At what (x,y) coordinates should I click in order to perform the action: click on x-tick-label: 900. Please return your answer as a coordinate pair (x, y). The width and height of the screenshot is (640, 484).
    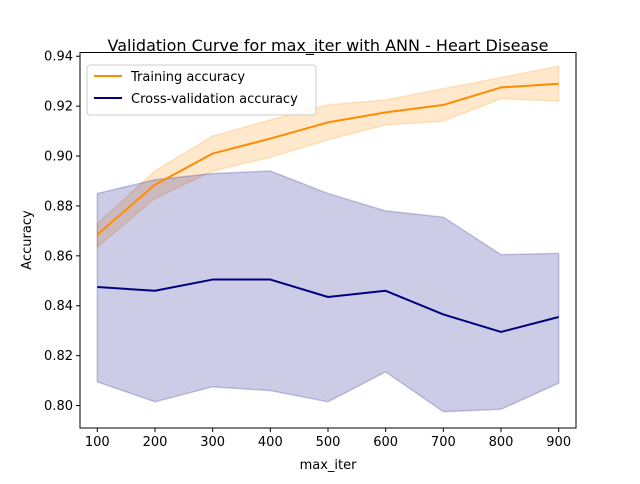
    Looking at the image, I should click on (558, 442).